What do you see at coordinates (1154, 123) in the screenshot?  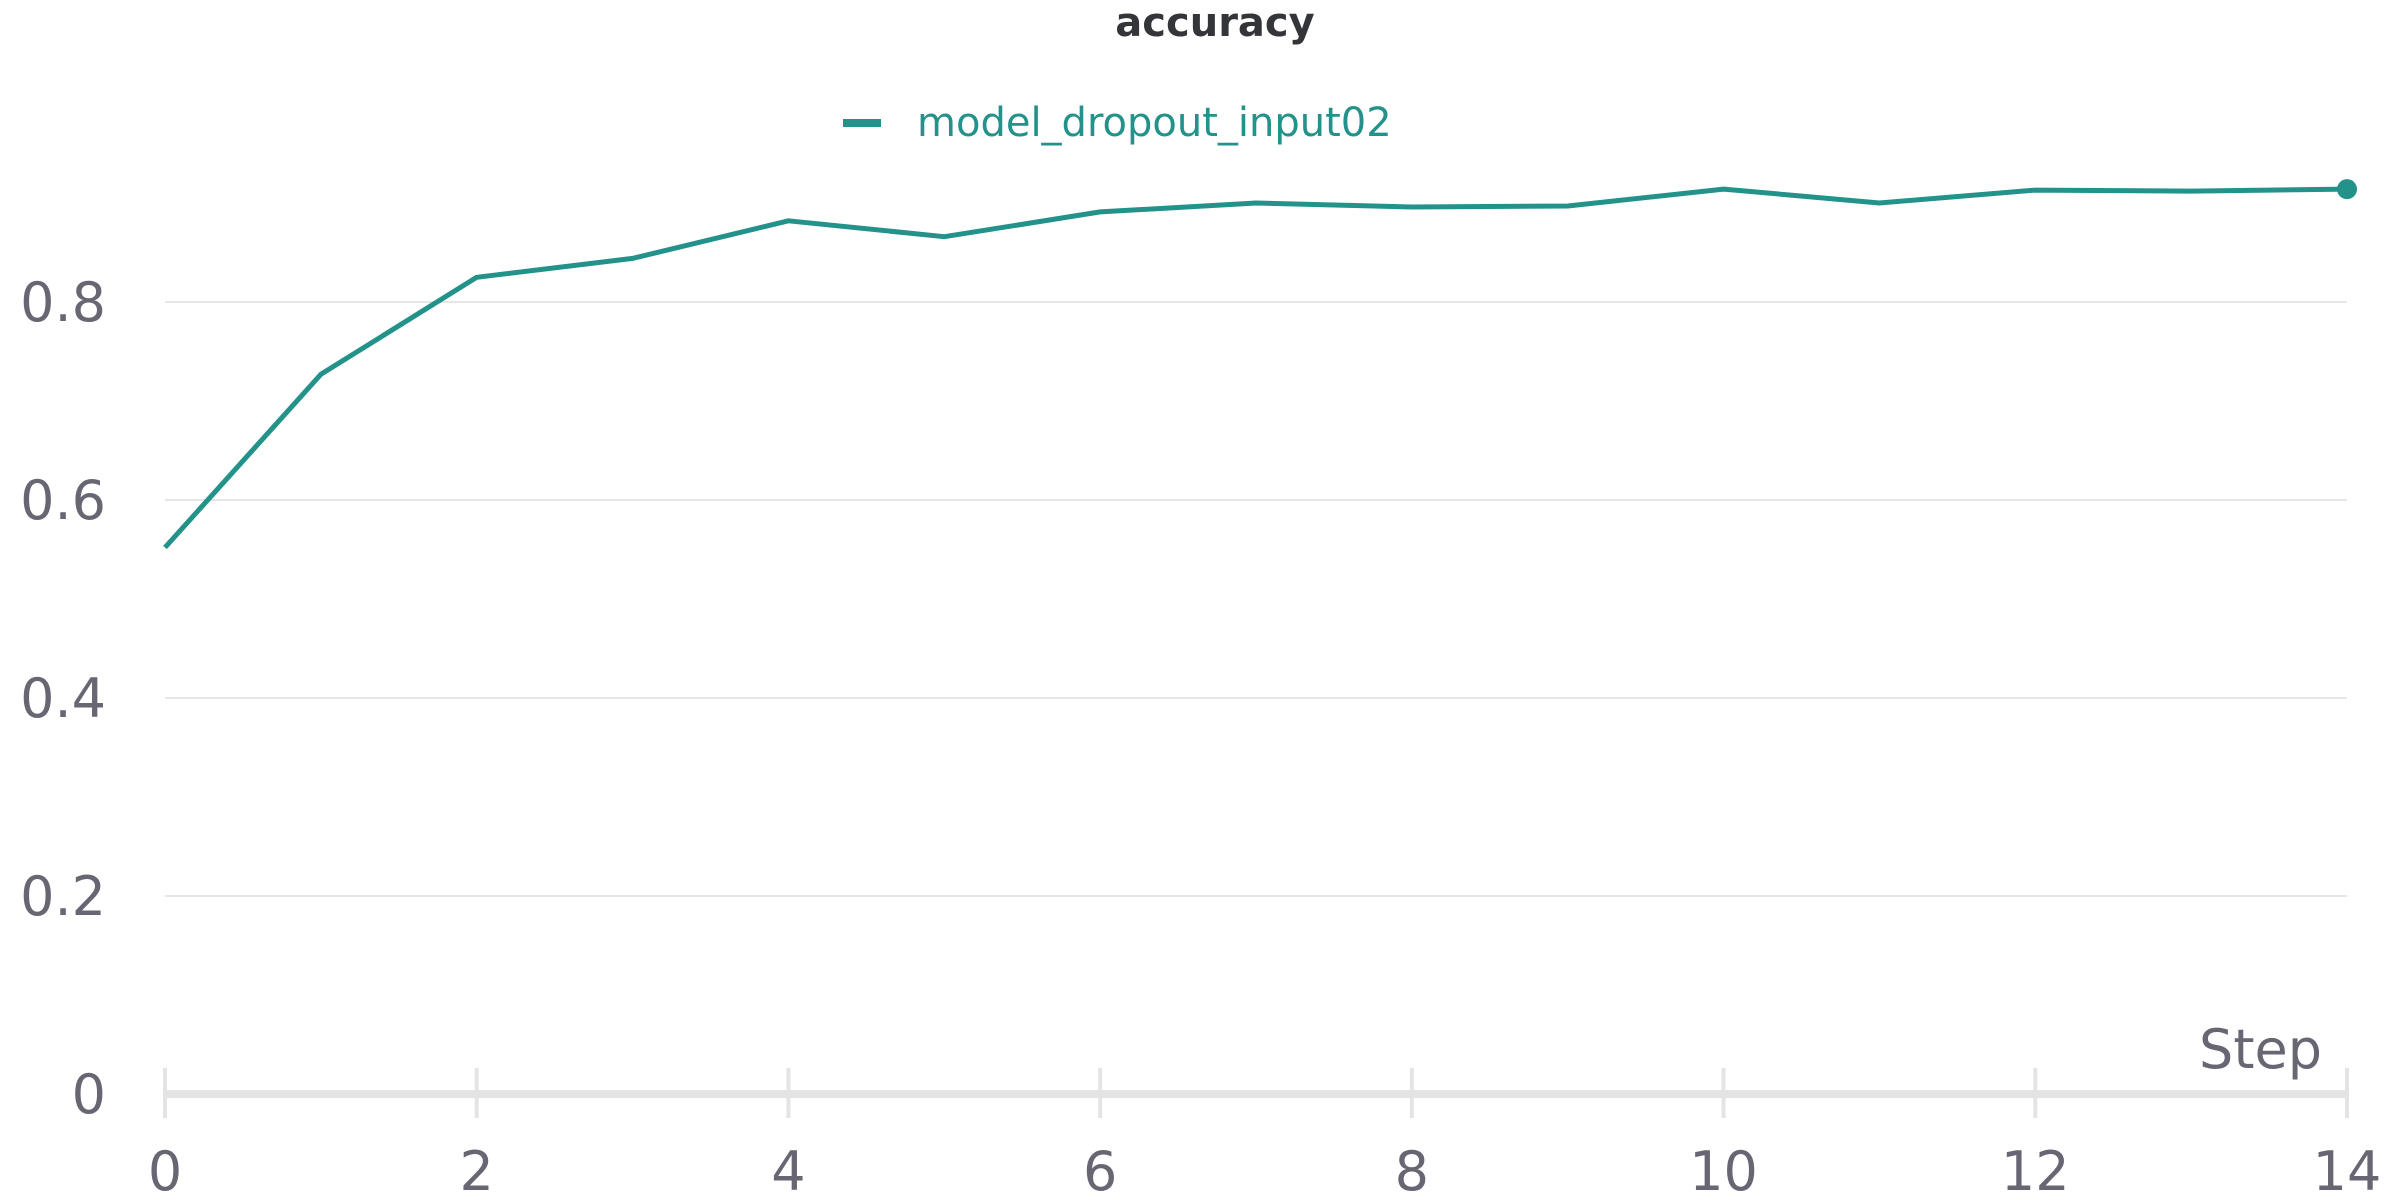 I see `legend-label: model_dropout_input02` at bounding box center [1154, 123].